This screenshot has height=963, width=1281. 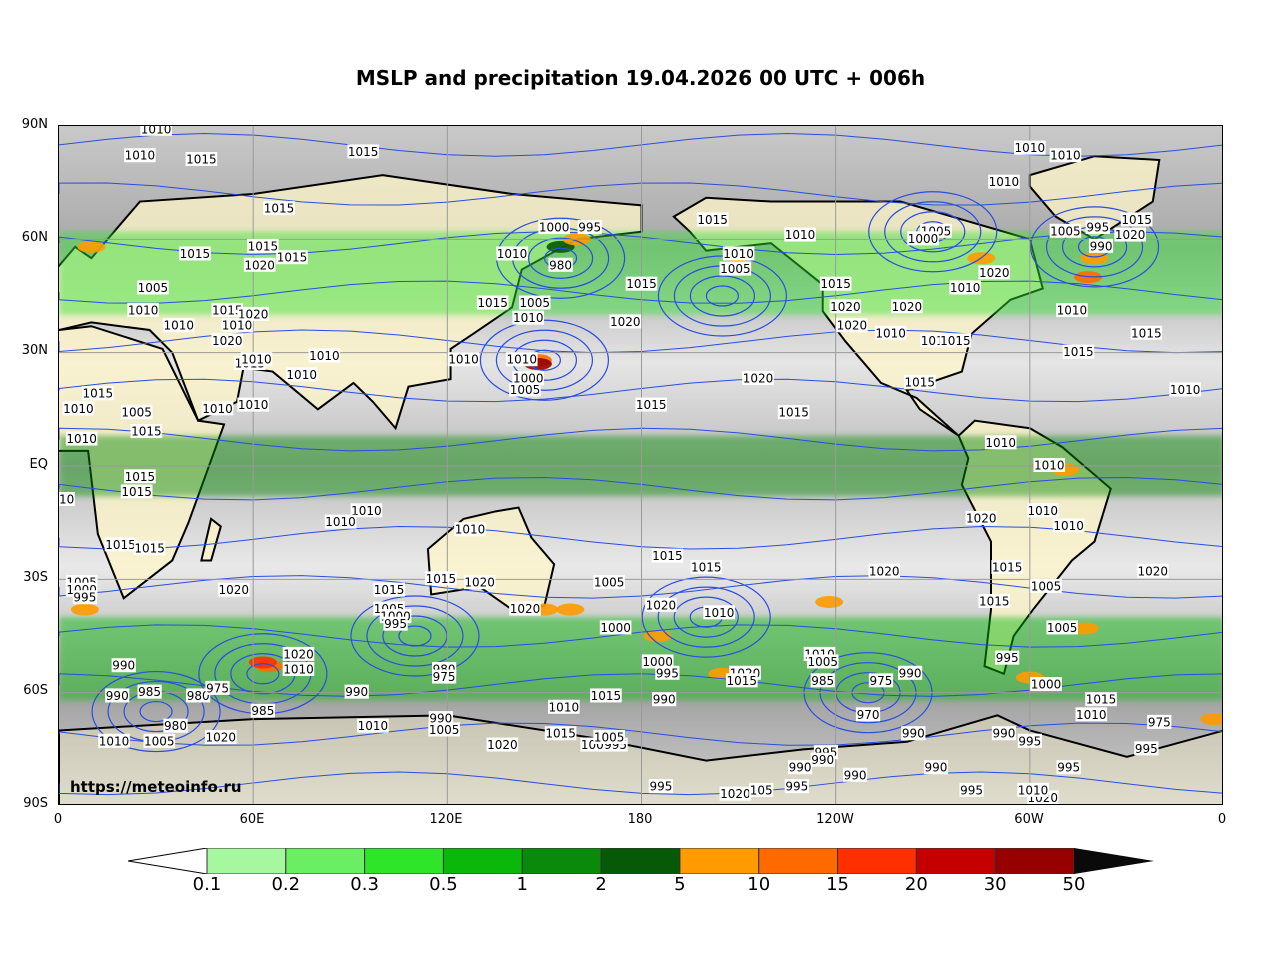 I want to click on lon-label-0: 0, so click(x=58, y=819).